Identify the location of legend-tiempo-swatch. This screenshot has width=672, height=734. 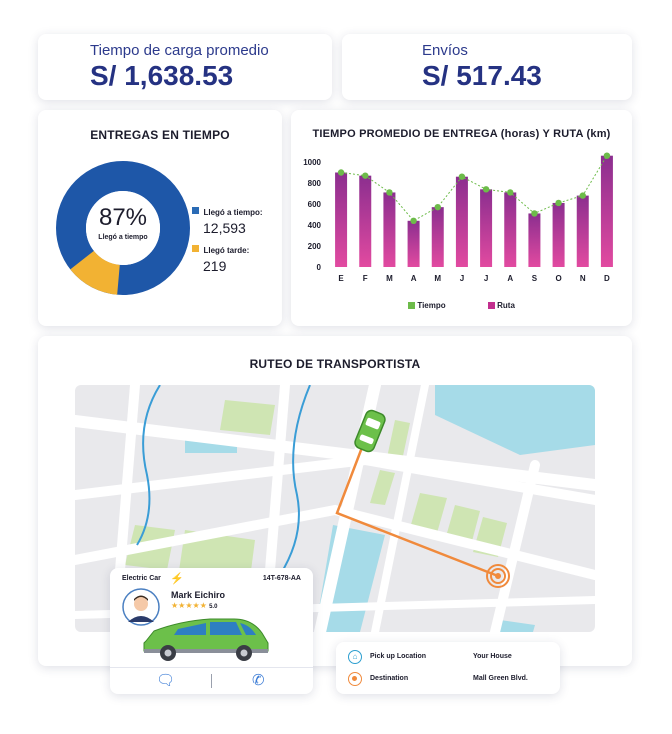
(412, 306).